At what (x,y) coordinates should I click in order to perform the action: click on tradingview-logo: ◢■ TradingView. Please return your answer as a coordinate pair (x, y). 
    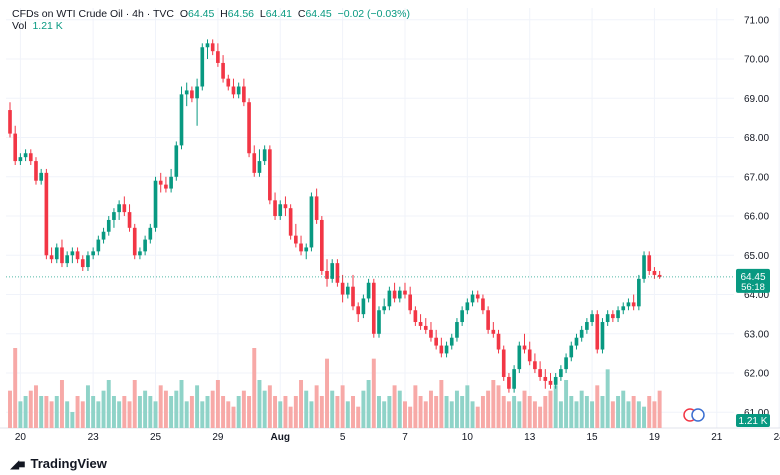
    Looking at the image, I should click on (58, 463).